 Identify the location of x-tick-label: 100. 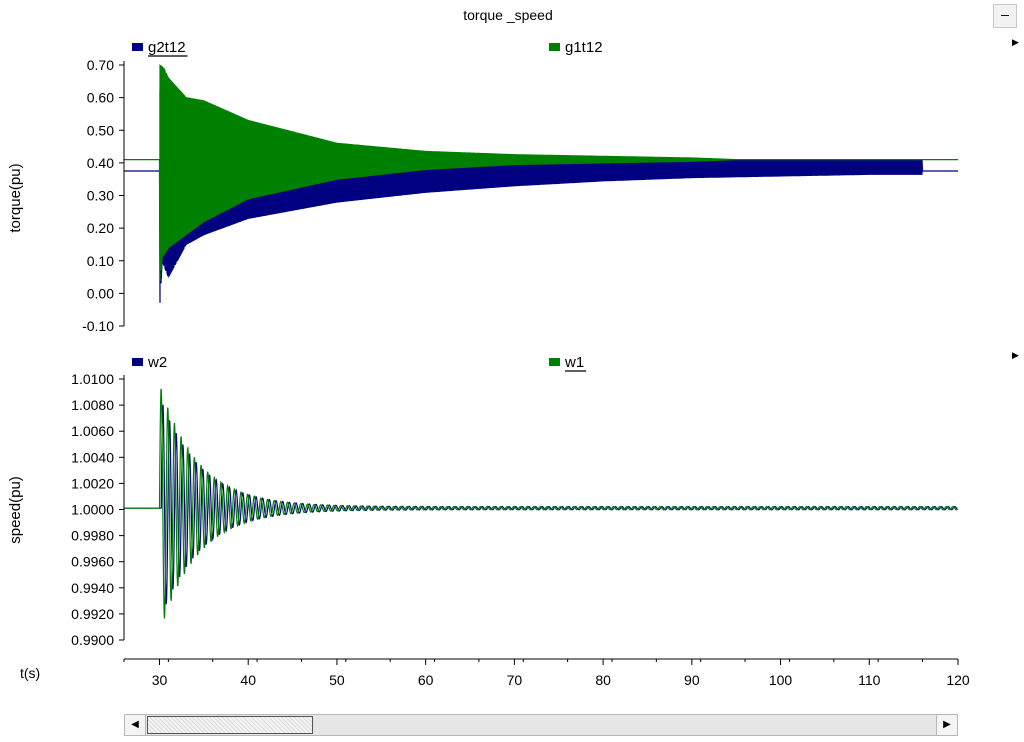
(781, 680).